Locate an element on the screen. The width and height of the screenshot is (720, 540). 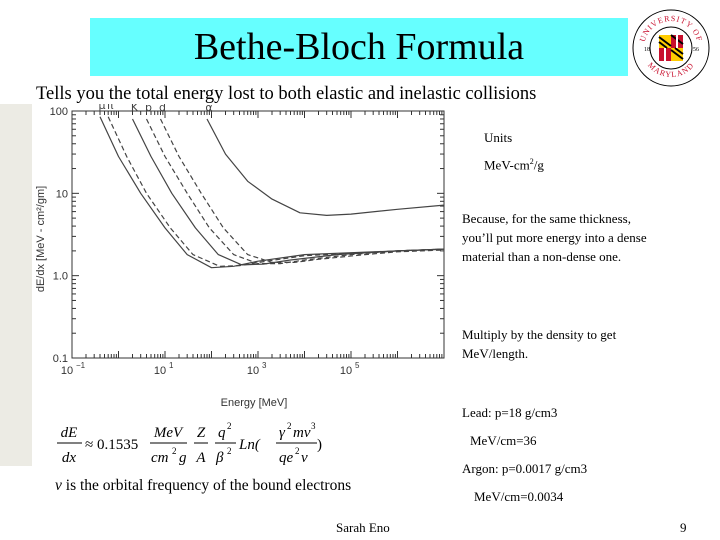
y-tick-label: 1.0 is located at coordinates (60, 277).